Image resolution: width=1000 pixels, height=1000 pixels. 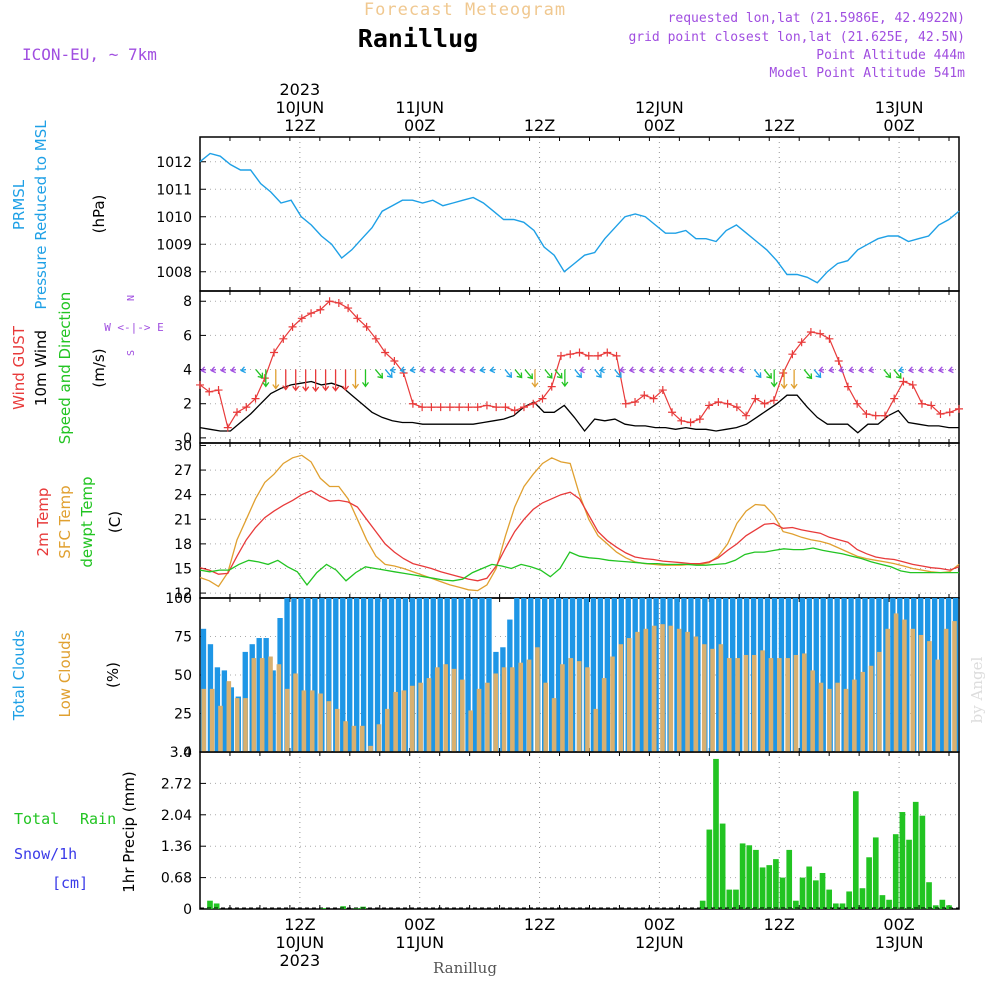 I want to click on pressure-ytick-label: 1009, so click(x=174, y=245).